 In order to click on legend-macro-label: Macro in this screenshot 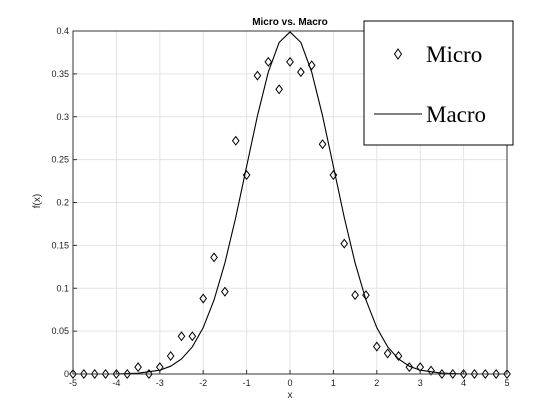, I will do `click(456, 114)`.